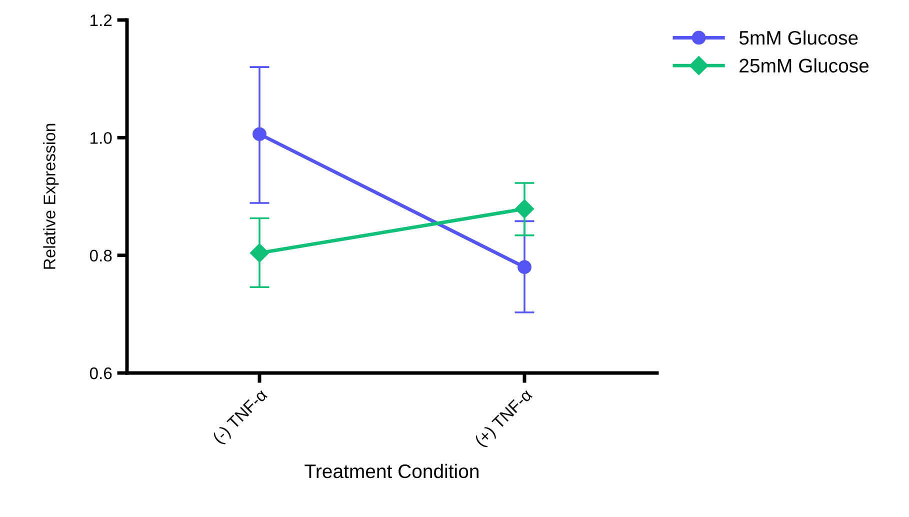 The image size is (909, 517). What do you see at coordinates (101, 373) in the screenshot?
I see `y-tick-label: 0.6` at bounding box center [101, 373].